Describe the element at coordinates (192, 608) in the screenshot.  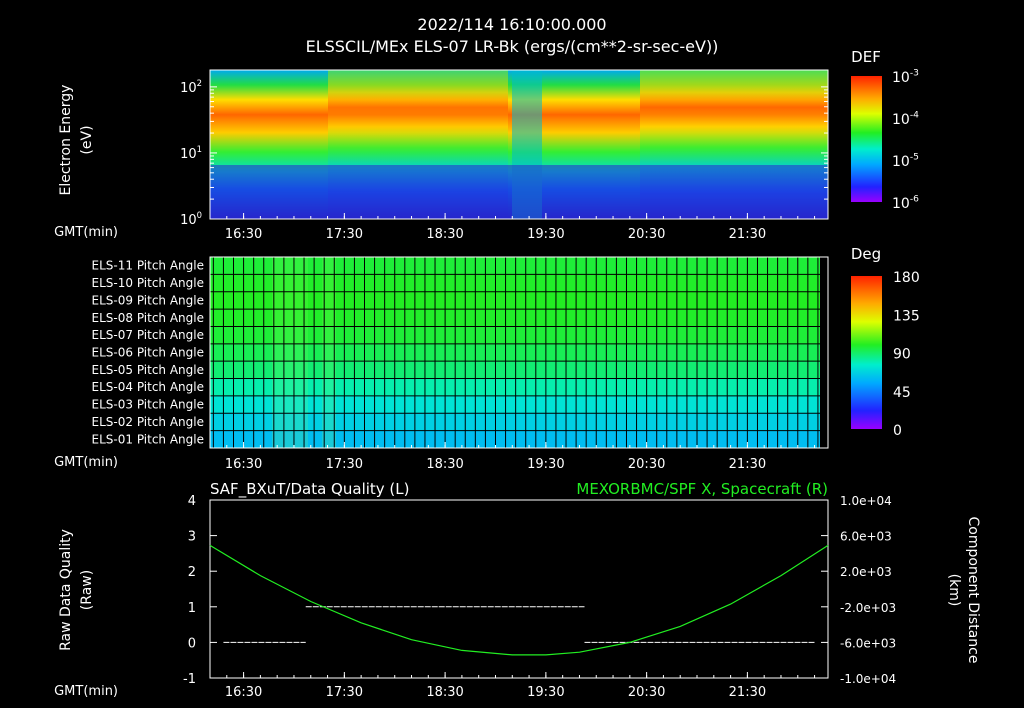
I see `quality-tick-label: 1` at that location.